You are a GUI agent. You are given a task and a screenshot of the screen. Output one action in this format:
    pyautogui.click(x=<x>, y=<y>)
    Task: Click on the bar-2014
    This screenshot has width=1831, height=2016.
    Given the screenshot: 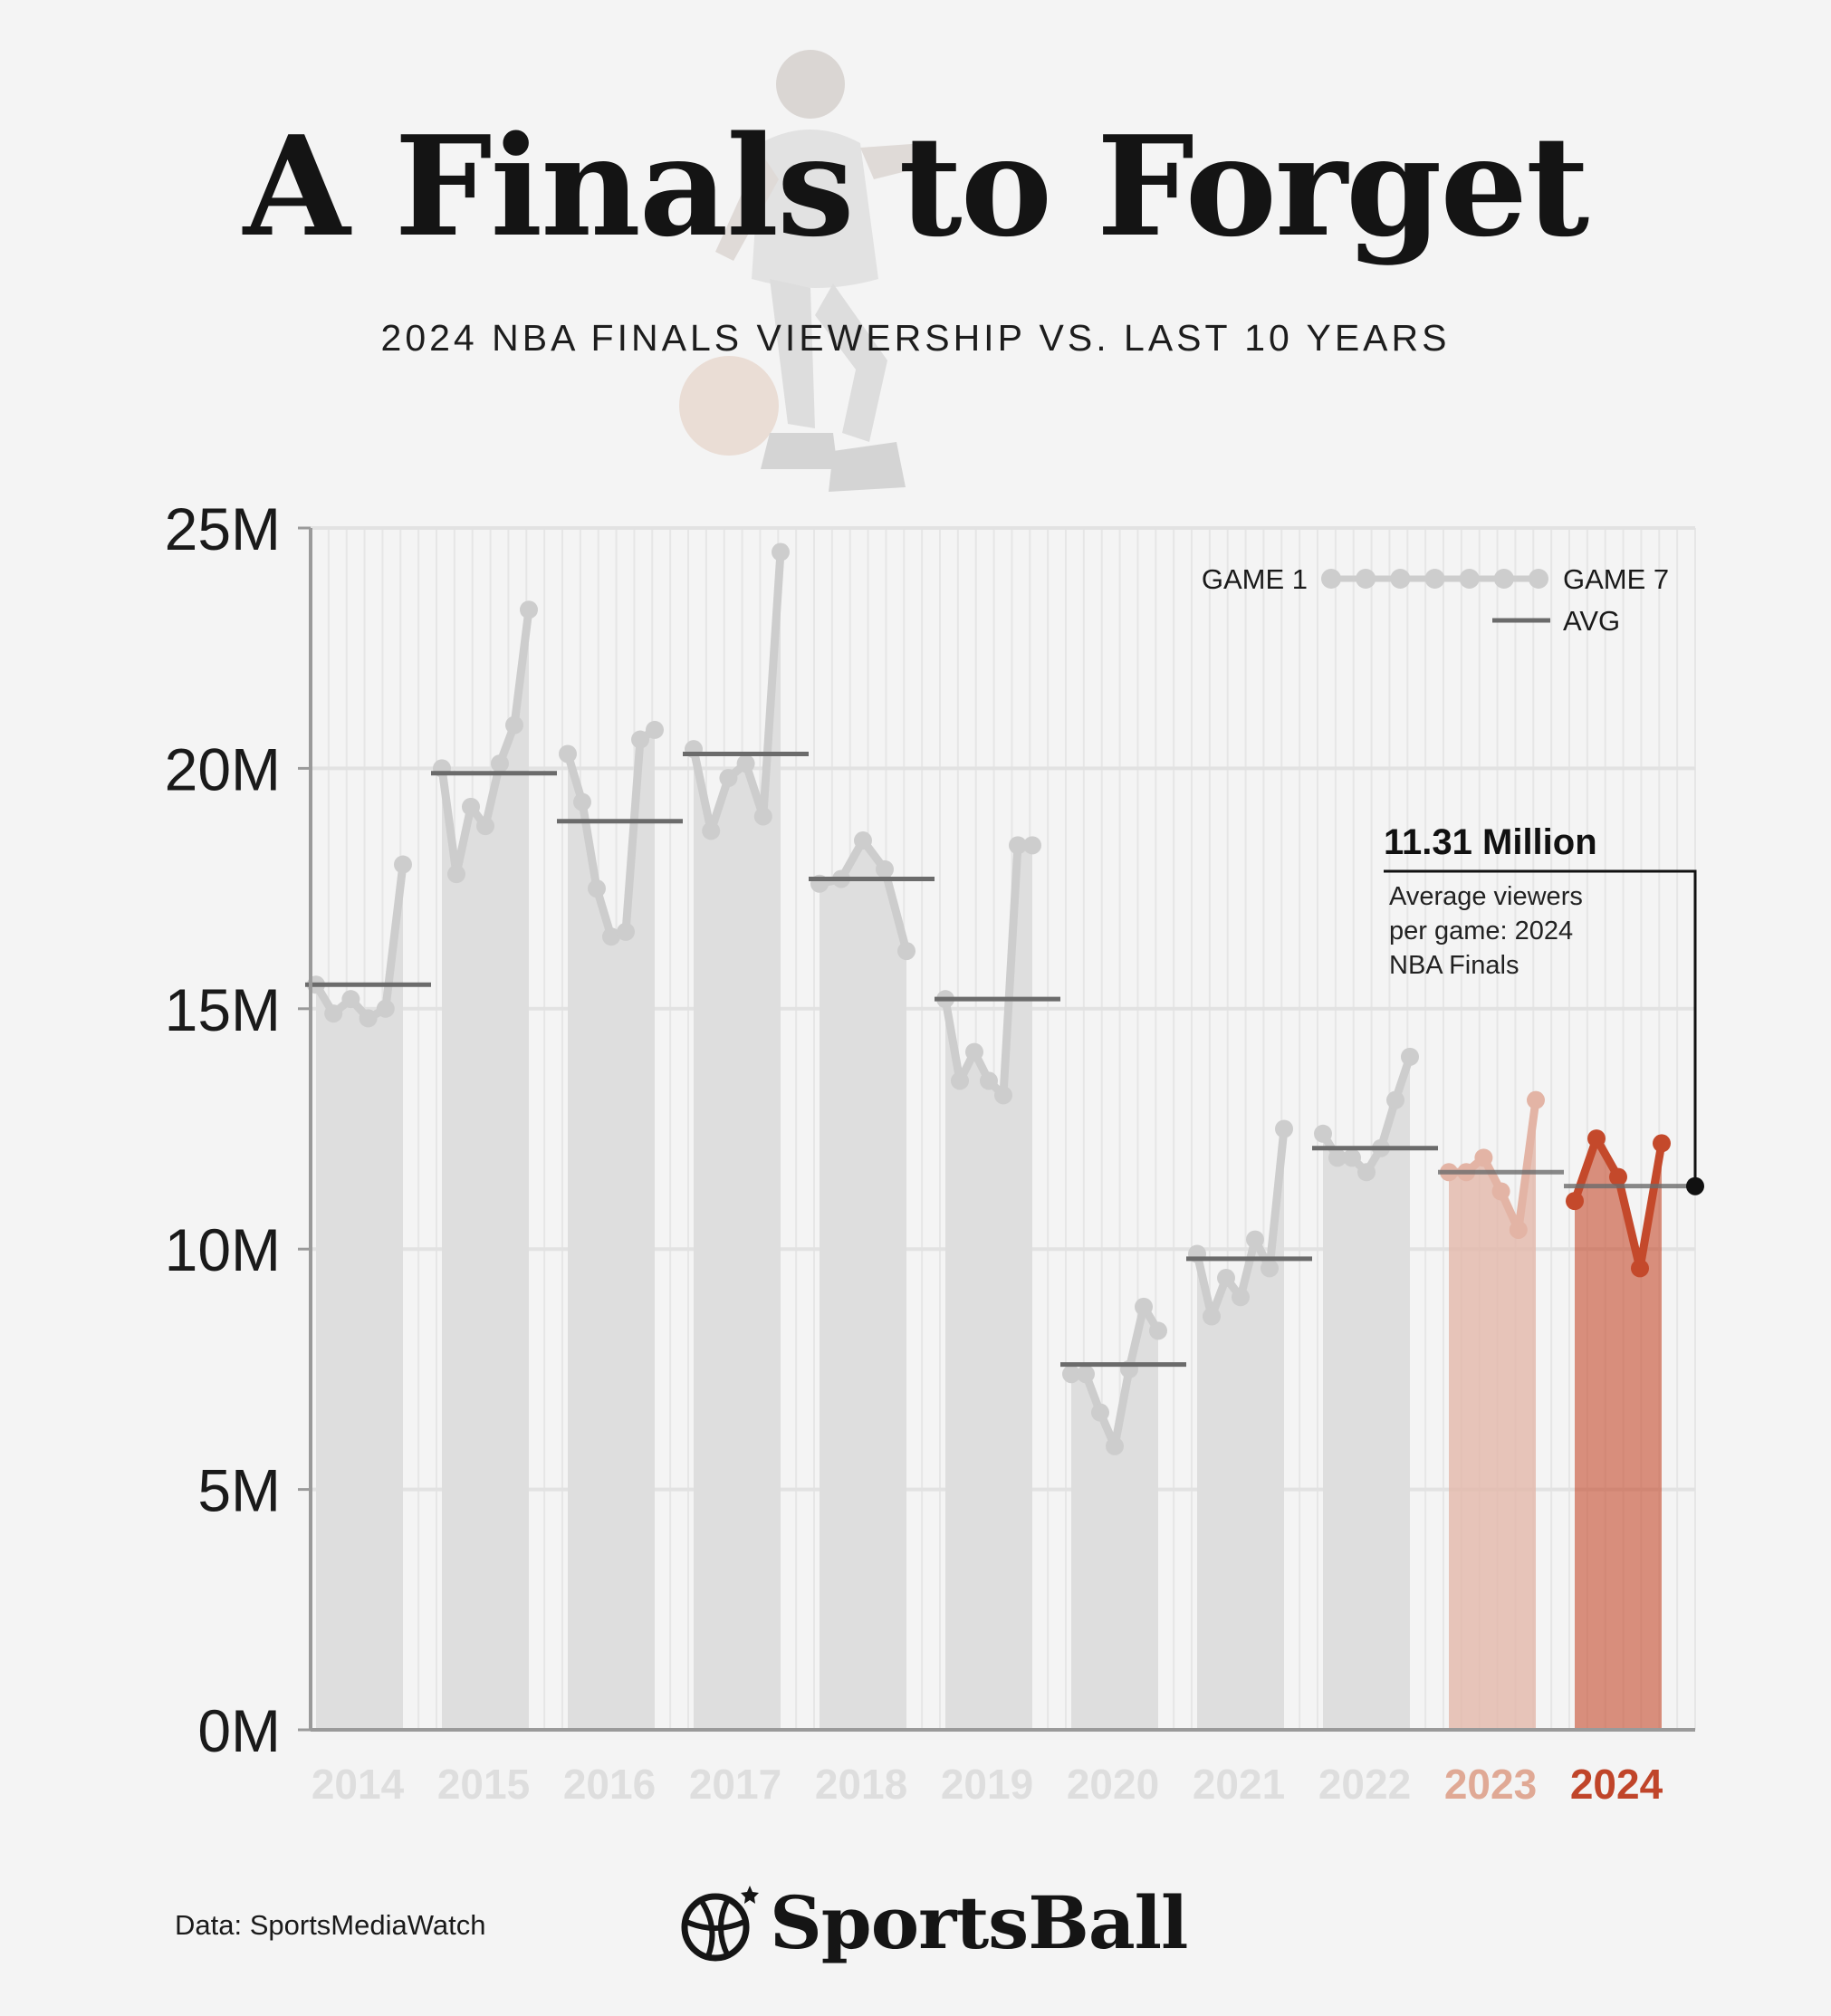 What is the action you would take?
    pyautogui.click(x=359, y=1297)
    